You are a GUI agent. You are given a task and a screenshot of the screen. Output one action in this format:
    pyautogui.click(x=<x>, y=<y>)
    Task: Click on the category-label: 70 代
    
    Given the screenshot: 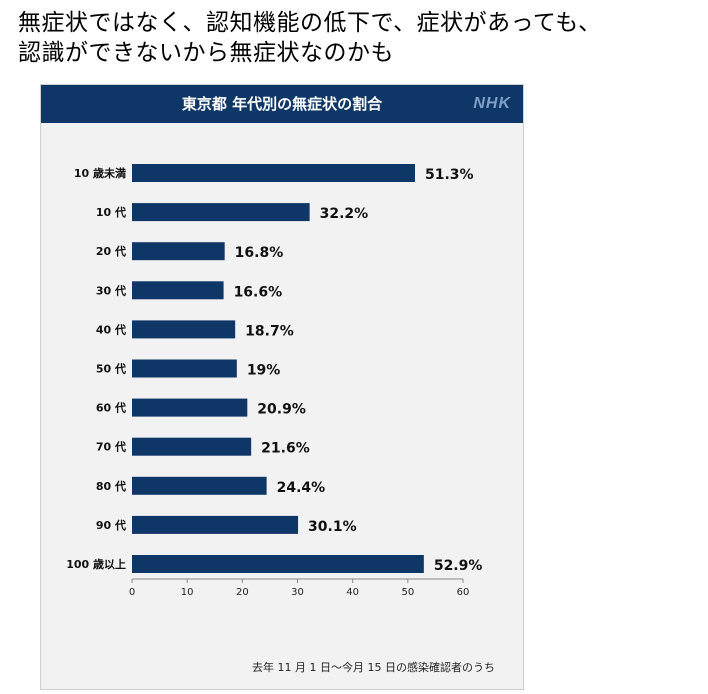 What is the action you would take?
    pyautogui.click(x=111, y=447)
    